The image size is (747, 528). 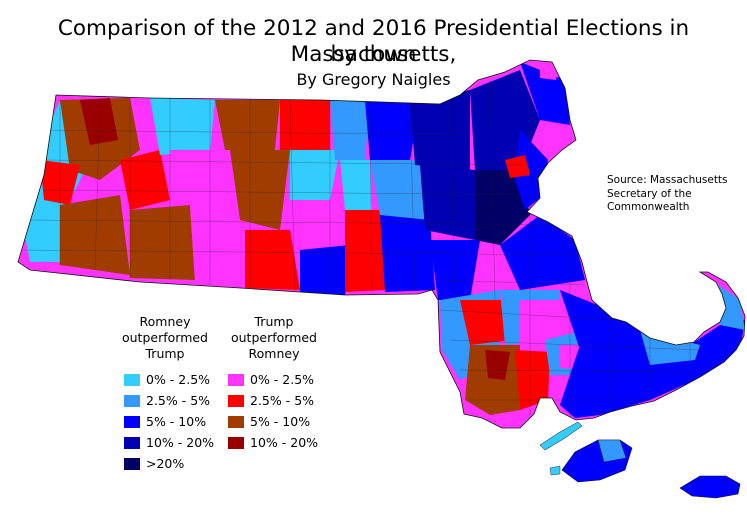 I want to click on legend-trump-header: Trump outperformed Romney, so click(x=273, y=337).